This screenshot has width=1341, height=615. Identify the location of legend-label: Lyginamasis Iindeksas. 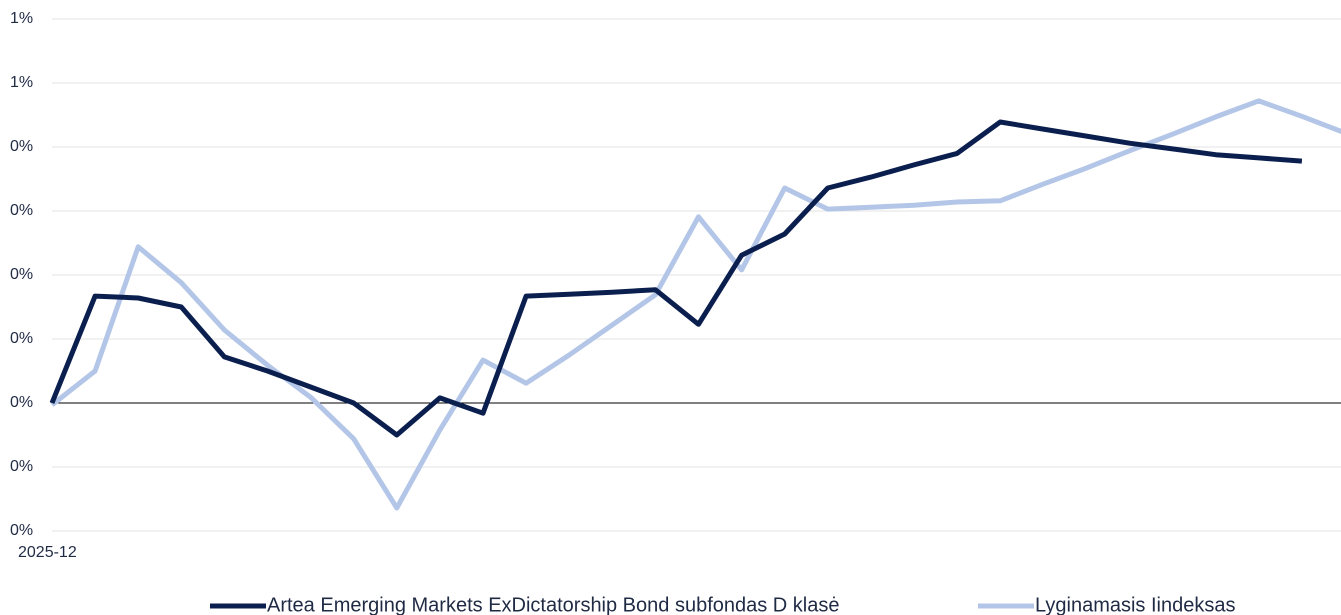
(1135, 604).